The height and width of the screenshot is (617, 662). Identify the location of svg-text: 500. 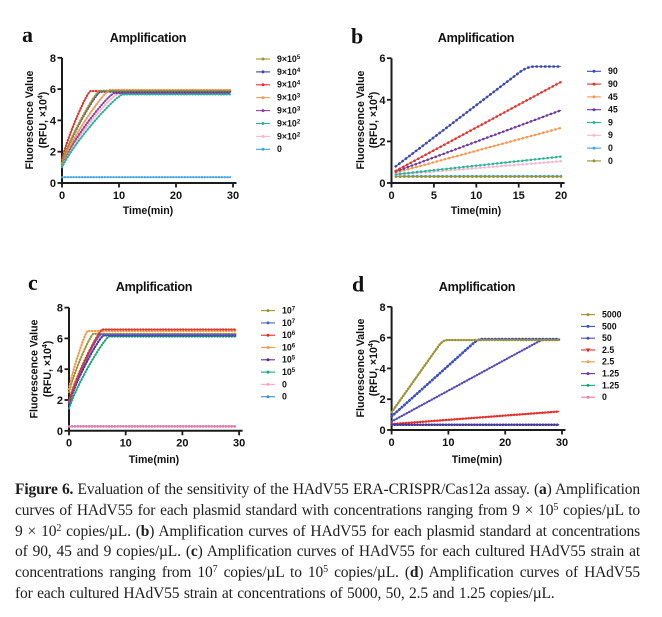
(609, 326).